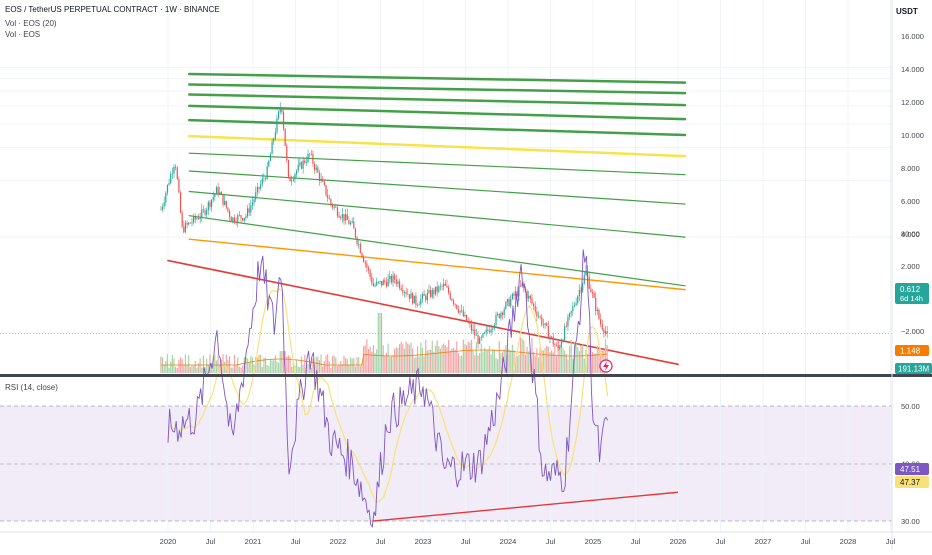 The height and width of the screenshot is (555, 932). What do you see at coordinates (466, 375) in the screenshot?
I see `pane-separator` at bounding box center [466, 375].